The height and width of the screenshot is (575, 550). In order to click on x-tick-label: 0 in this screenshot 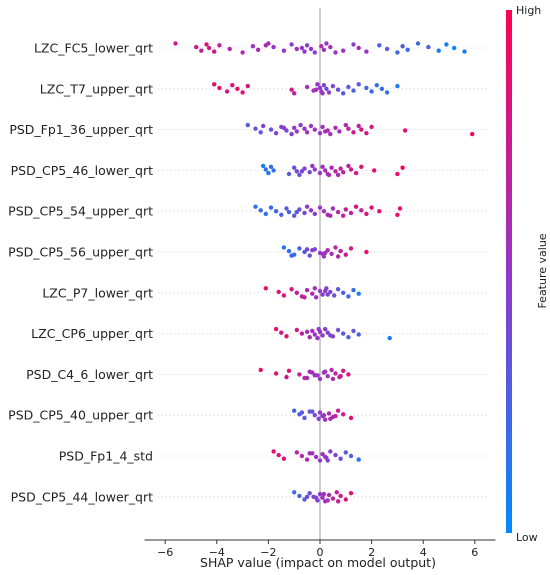, I will do `click(320, 552)`.